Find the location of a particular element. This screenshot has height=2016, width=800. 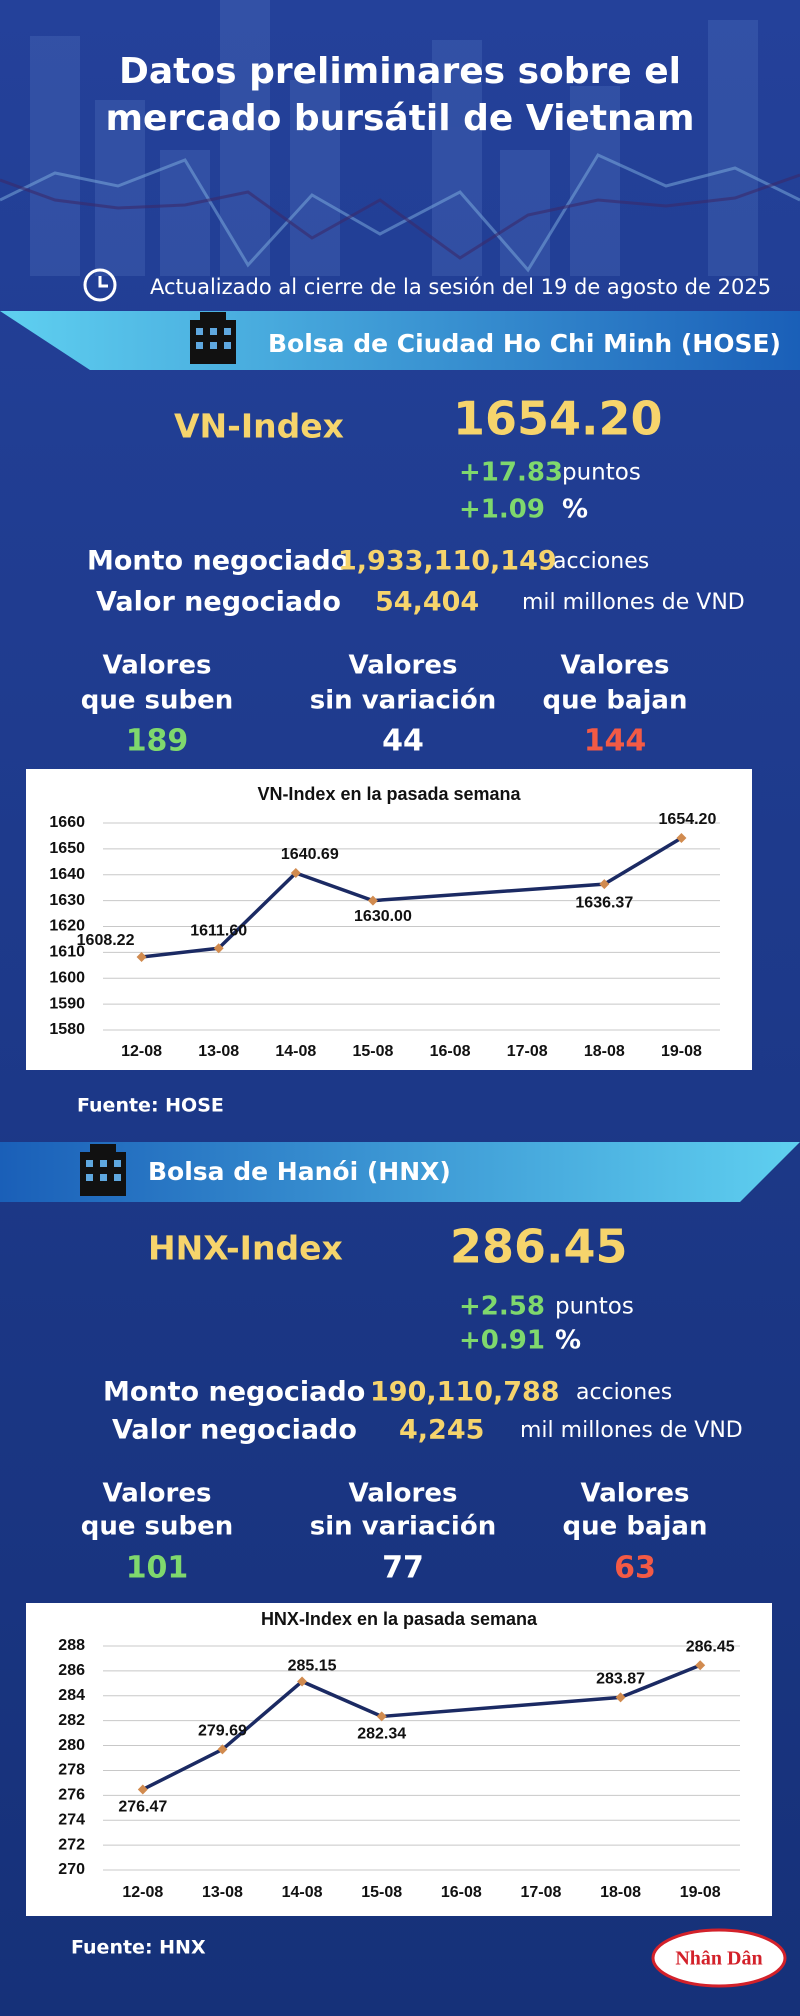

logo: Nhân Dân is located at coordinates (719, 1958).